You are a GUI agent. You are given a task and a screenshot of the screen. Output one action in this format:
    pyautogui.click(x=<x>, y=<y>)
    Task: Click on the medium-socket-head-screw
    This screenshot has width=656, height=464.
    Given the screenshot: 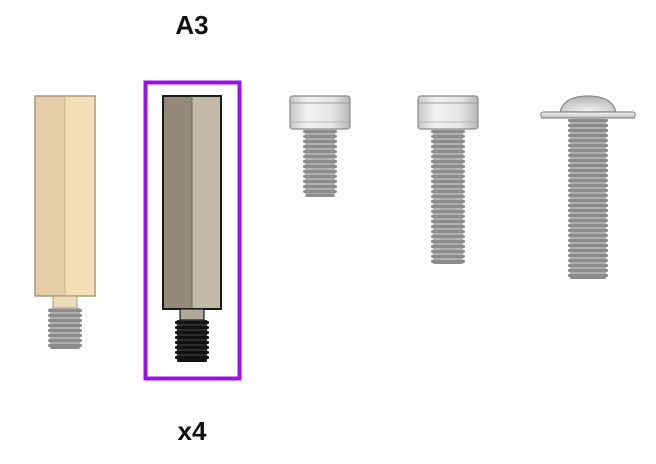 What is the action you would take?
    pyautogui.click(x=448, y=179)
    